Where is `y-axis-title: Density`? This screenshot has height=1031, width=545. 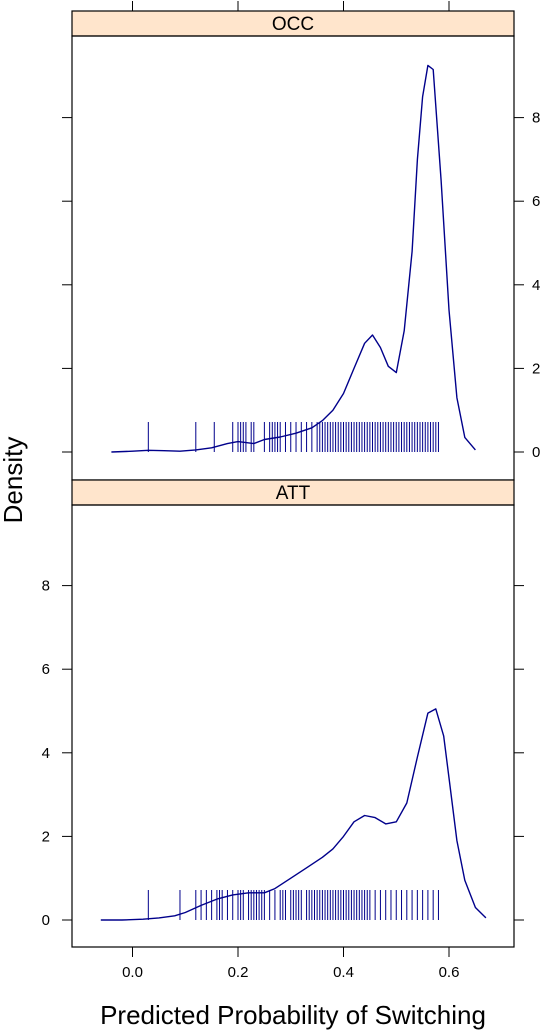
y-axis-title: Density is located at coordinates (14, 480).